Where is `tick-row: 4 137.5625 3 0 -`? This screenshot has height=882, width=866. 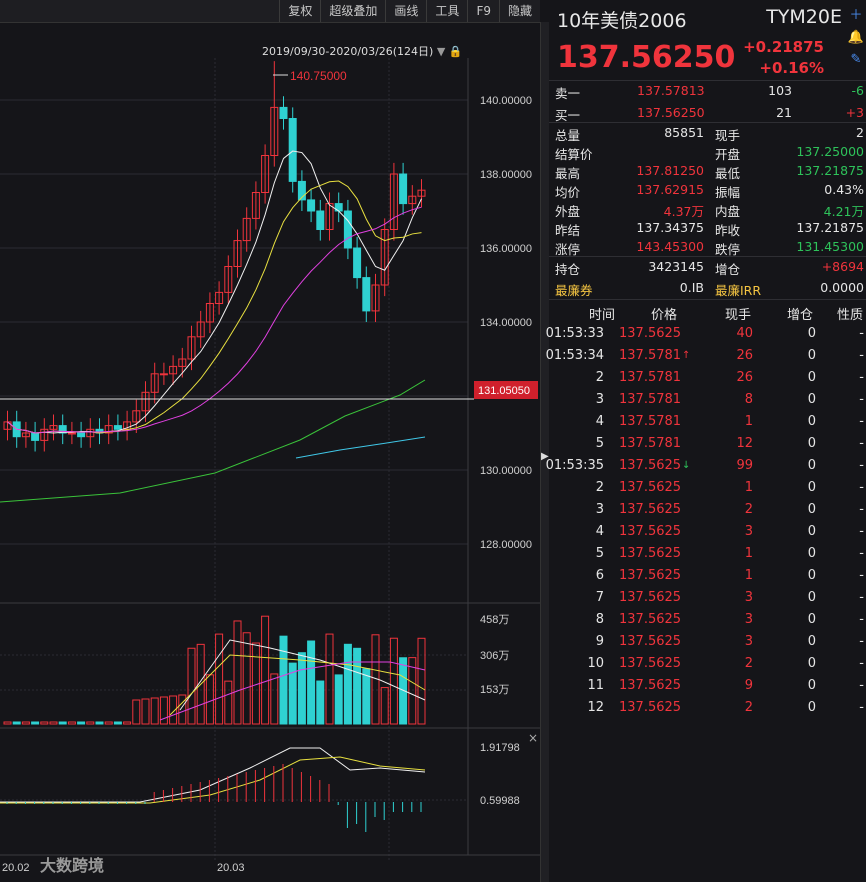 tick-row: 4 137.5625 3 0 - is located at coordinates (707, 533).